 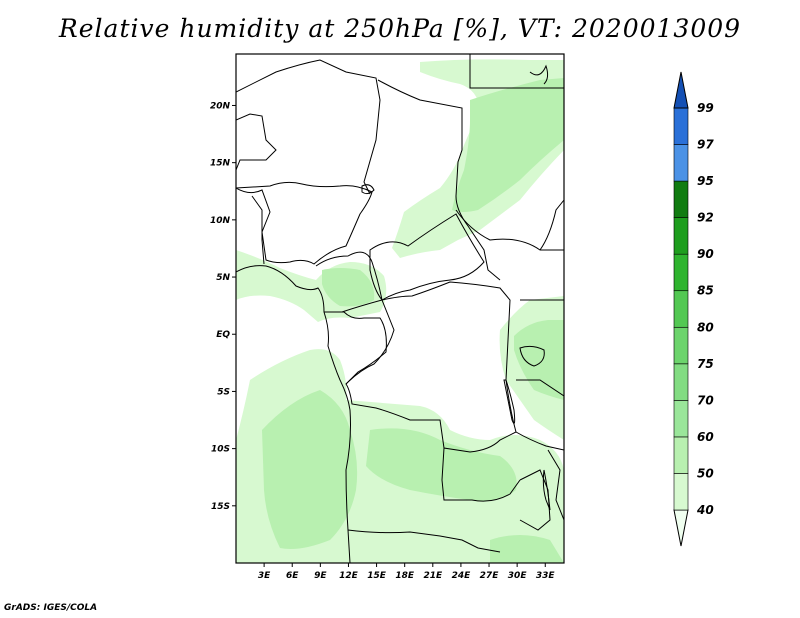 I want to click on lon-tick-label: 18E, so click(x=405, y=576).